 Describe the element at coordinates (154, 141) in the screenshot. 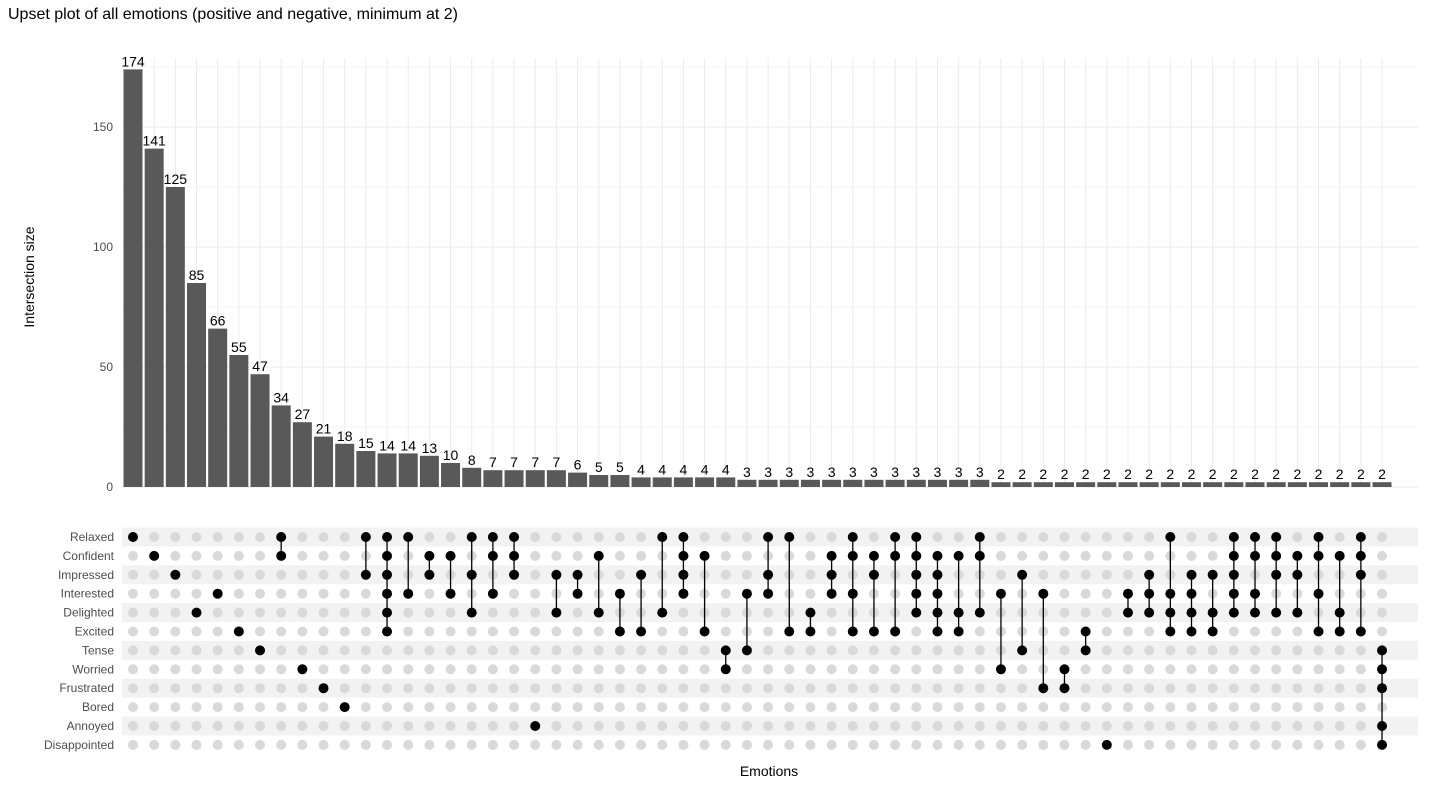

I see `bar-value-label: 141` at that location.